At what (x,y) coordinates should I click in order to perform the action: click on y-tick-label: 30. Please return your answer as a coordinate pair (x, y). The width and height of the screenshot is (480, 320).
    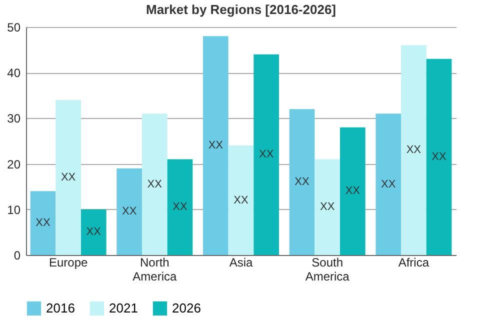
    Looking at the image, I should click on (14, 119).